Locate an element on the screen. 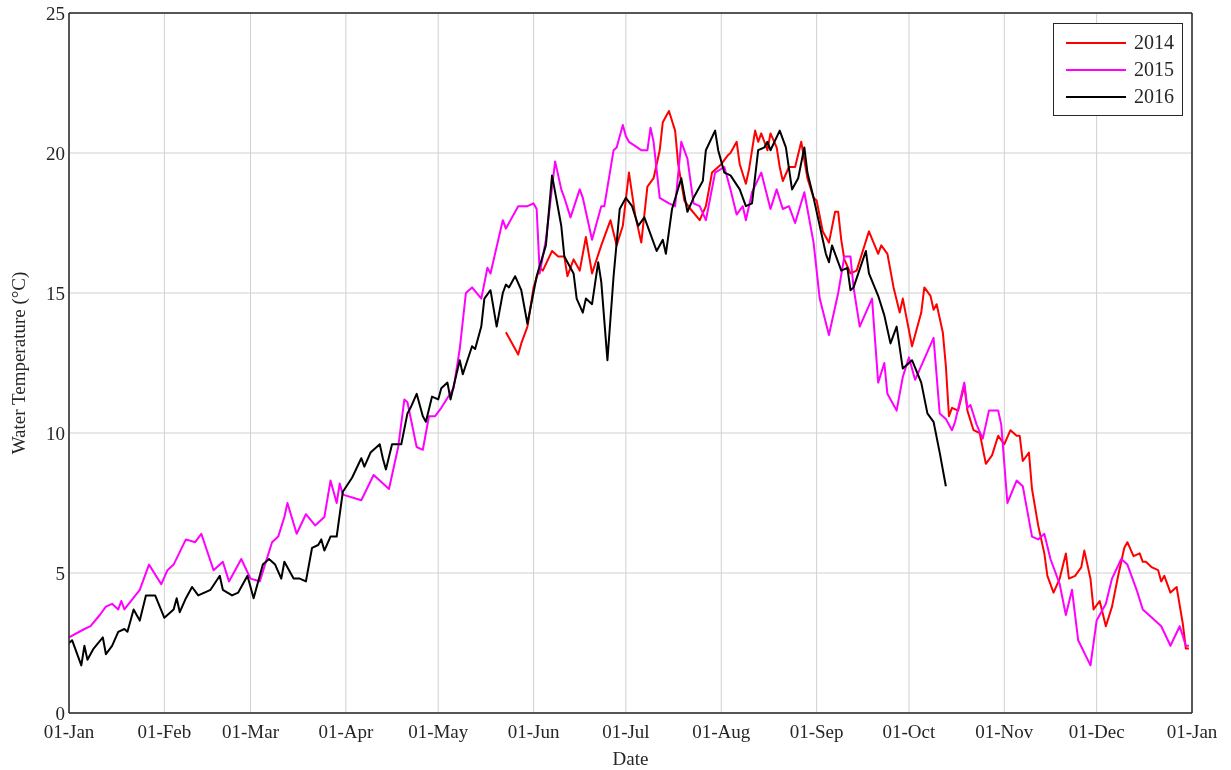 This screenshot has height=770, width=1231. x-tick-label: 01-Mar is located at coordinates (251, 732).